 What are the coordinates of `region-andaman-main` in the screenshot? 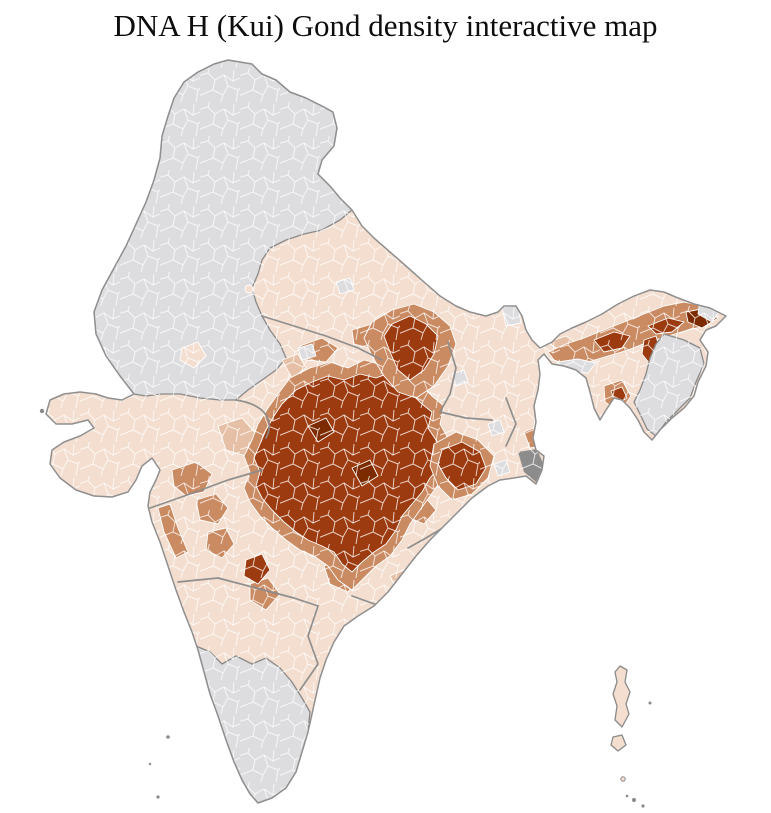 It's located at (621, 696).